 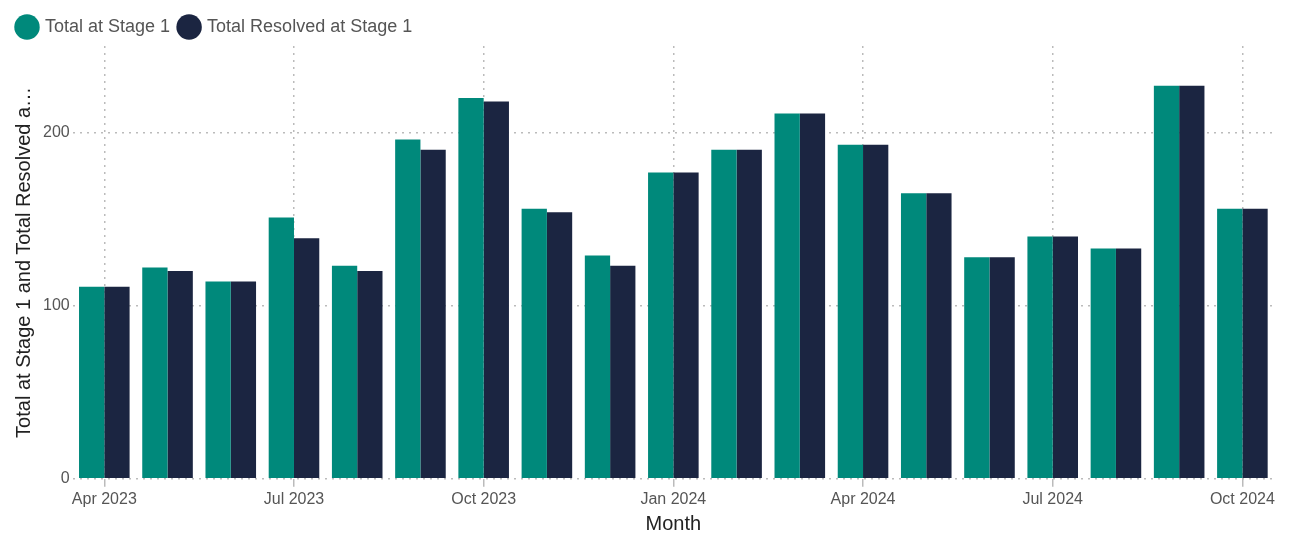 What do you see at coordinates (56, 131) in the screenshot?
I see `y-tick-label: 200` at bounding box center [56, 131].